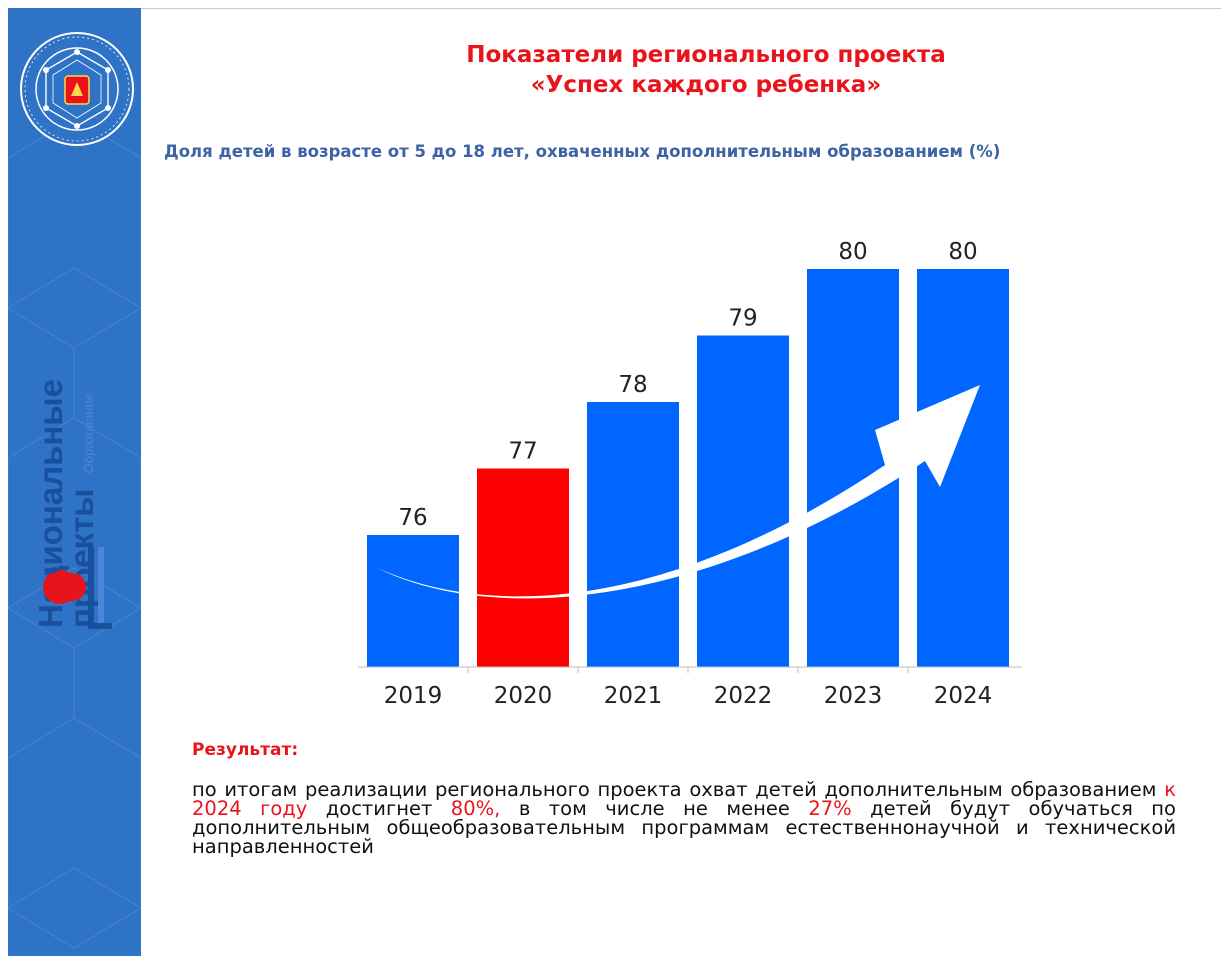 This screenshot has width=1221, height=956. What do you see at coordinates (743, 696) in the screenshot?
I see `x-tick-label: 2022` at bounding box center [743, 696].